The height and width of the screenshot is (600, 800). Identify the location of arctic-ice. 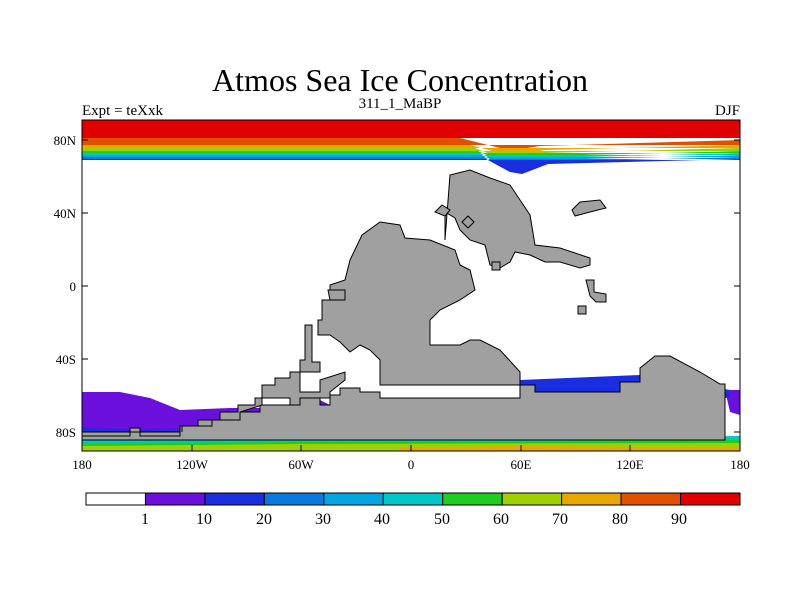
(411, 147).